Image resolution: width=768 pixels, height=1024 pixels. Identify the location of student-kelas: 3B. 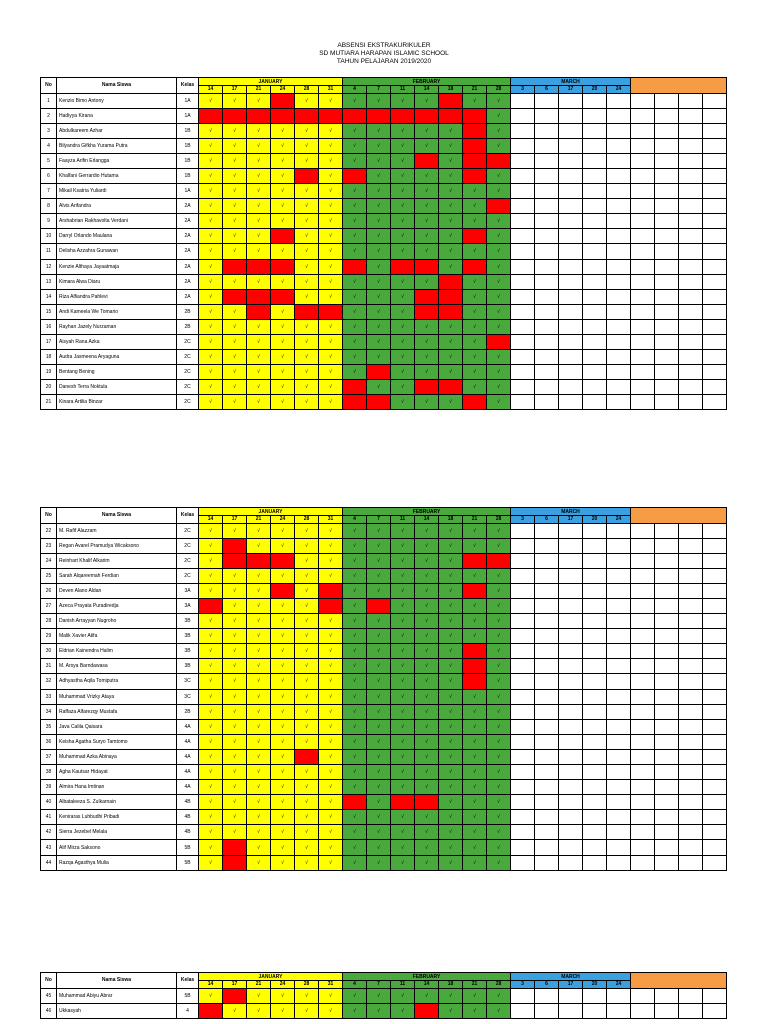
(187, 651).